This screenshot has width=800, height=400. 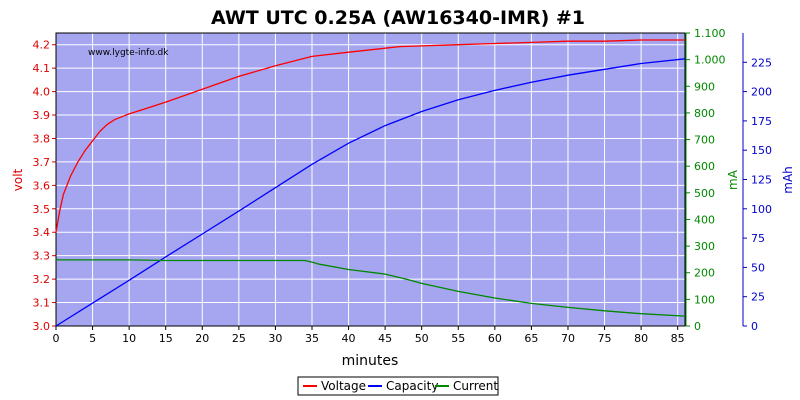 I want to click on y-tick-label-ma: 500, so click(x=704, y=193).